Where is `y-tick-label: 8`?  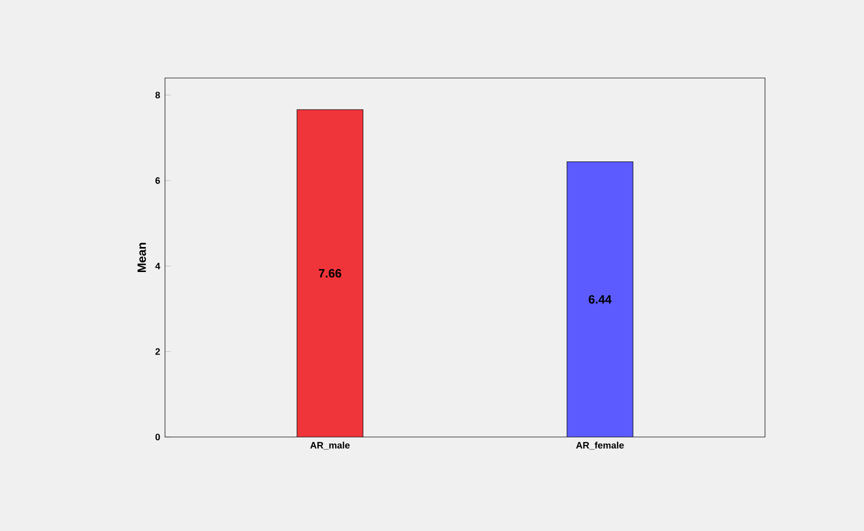
y-tick-label: 8 is located at coordinates (157, 95).